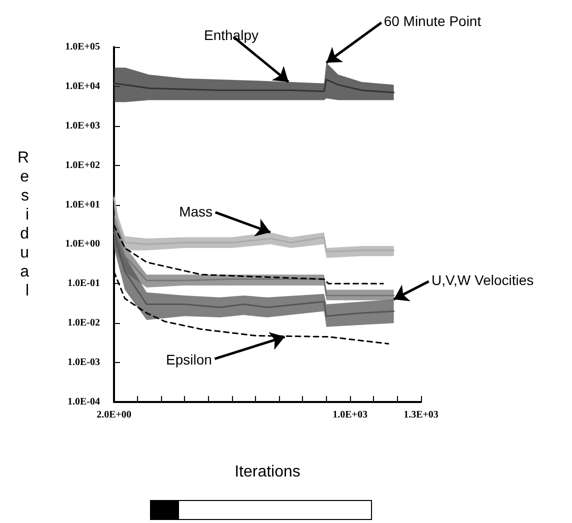 The width and height of the screenshot is (572, 523). I want to click on y-axis-title: Residual, so click(23, 225).